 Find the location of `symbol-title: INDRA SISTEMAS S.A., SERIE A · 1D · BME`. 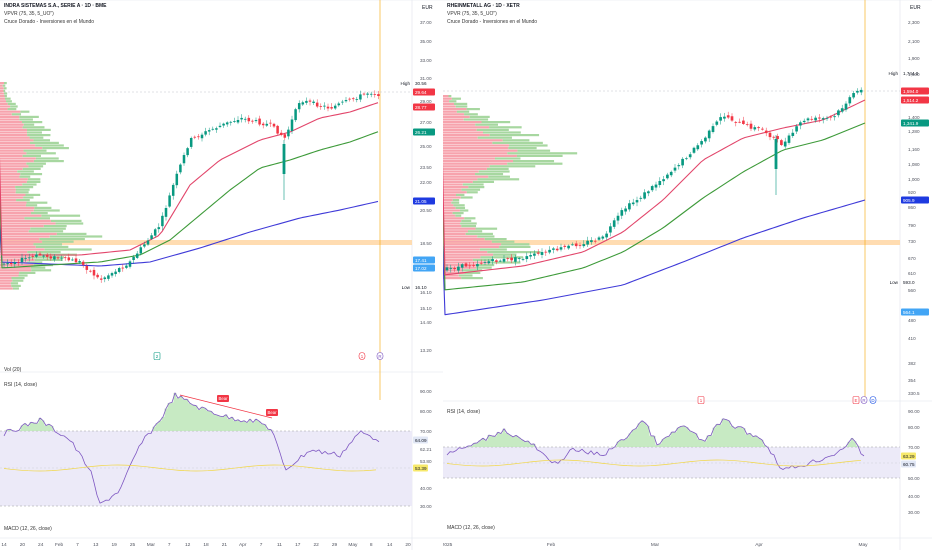

symbol-title: INDRA SISTEMAS S.A., SERIE A · 1D · BME is located at coordinates (55, 6).